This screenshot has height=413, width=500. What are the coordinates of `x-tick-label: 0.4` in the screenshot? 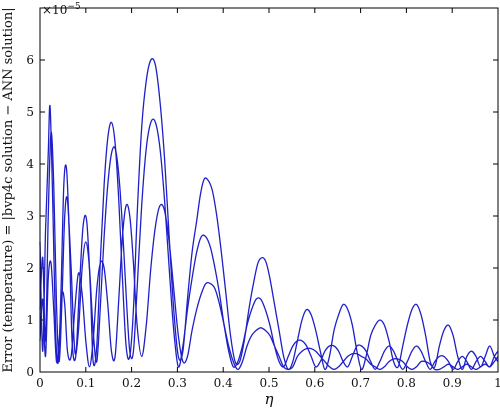 It's located at (223, 383).